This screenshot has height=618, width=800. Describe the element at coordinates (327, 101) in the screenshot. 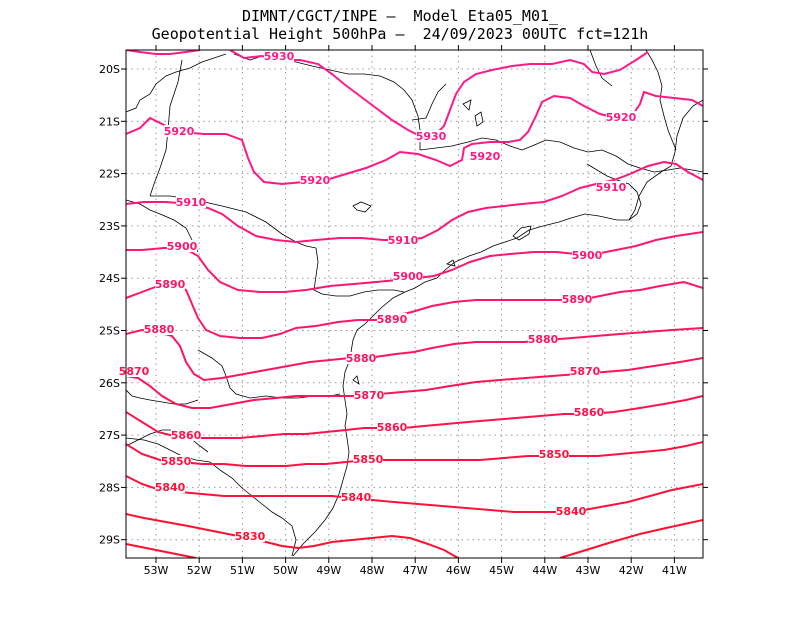

I see `border-mg-sp` at that location.